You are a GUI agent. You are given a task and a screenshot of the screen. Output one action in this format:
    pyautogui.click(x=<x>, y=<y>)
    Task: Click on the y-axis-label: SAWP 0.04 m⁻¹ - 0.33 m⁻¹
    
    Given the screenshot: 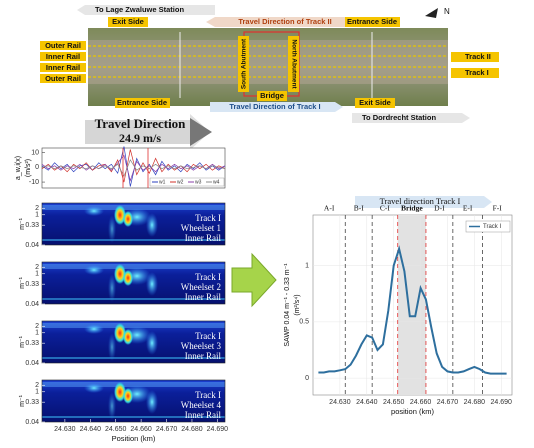 What is the action you would take?
    pyautogui.click(x=287, y=305)
    